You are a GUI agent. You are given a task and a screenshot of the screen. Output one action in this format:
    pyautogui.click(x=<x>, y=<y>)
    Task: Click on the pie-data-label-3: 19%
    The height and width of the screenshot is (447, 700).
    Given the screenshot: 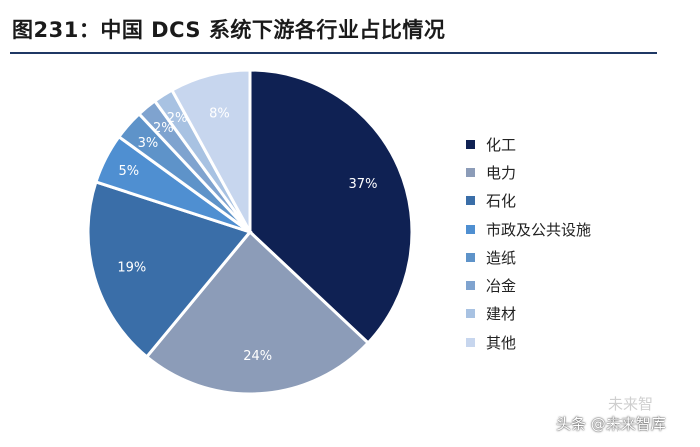 What is the action you would take?
    pyautogui.click(x=131, y=267)
    